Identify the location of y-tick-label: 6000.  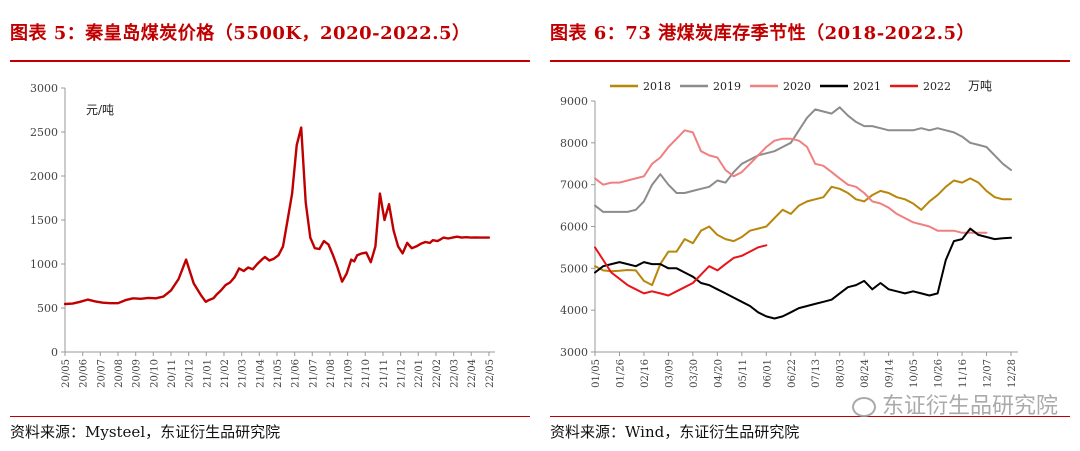
(574, 227).